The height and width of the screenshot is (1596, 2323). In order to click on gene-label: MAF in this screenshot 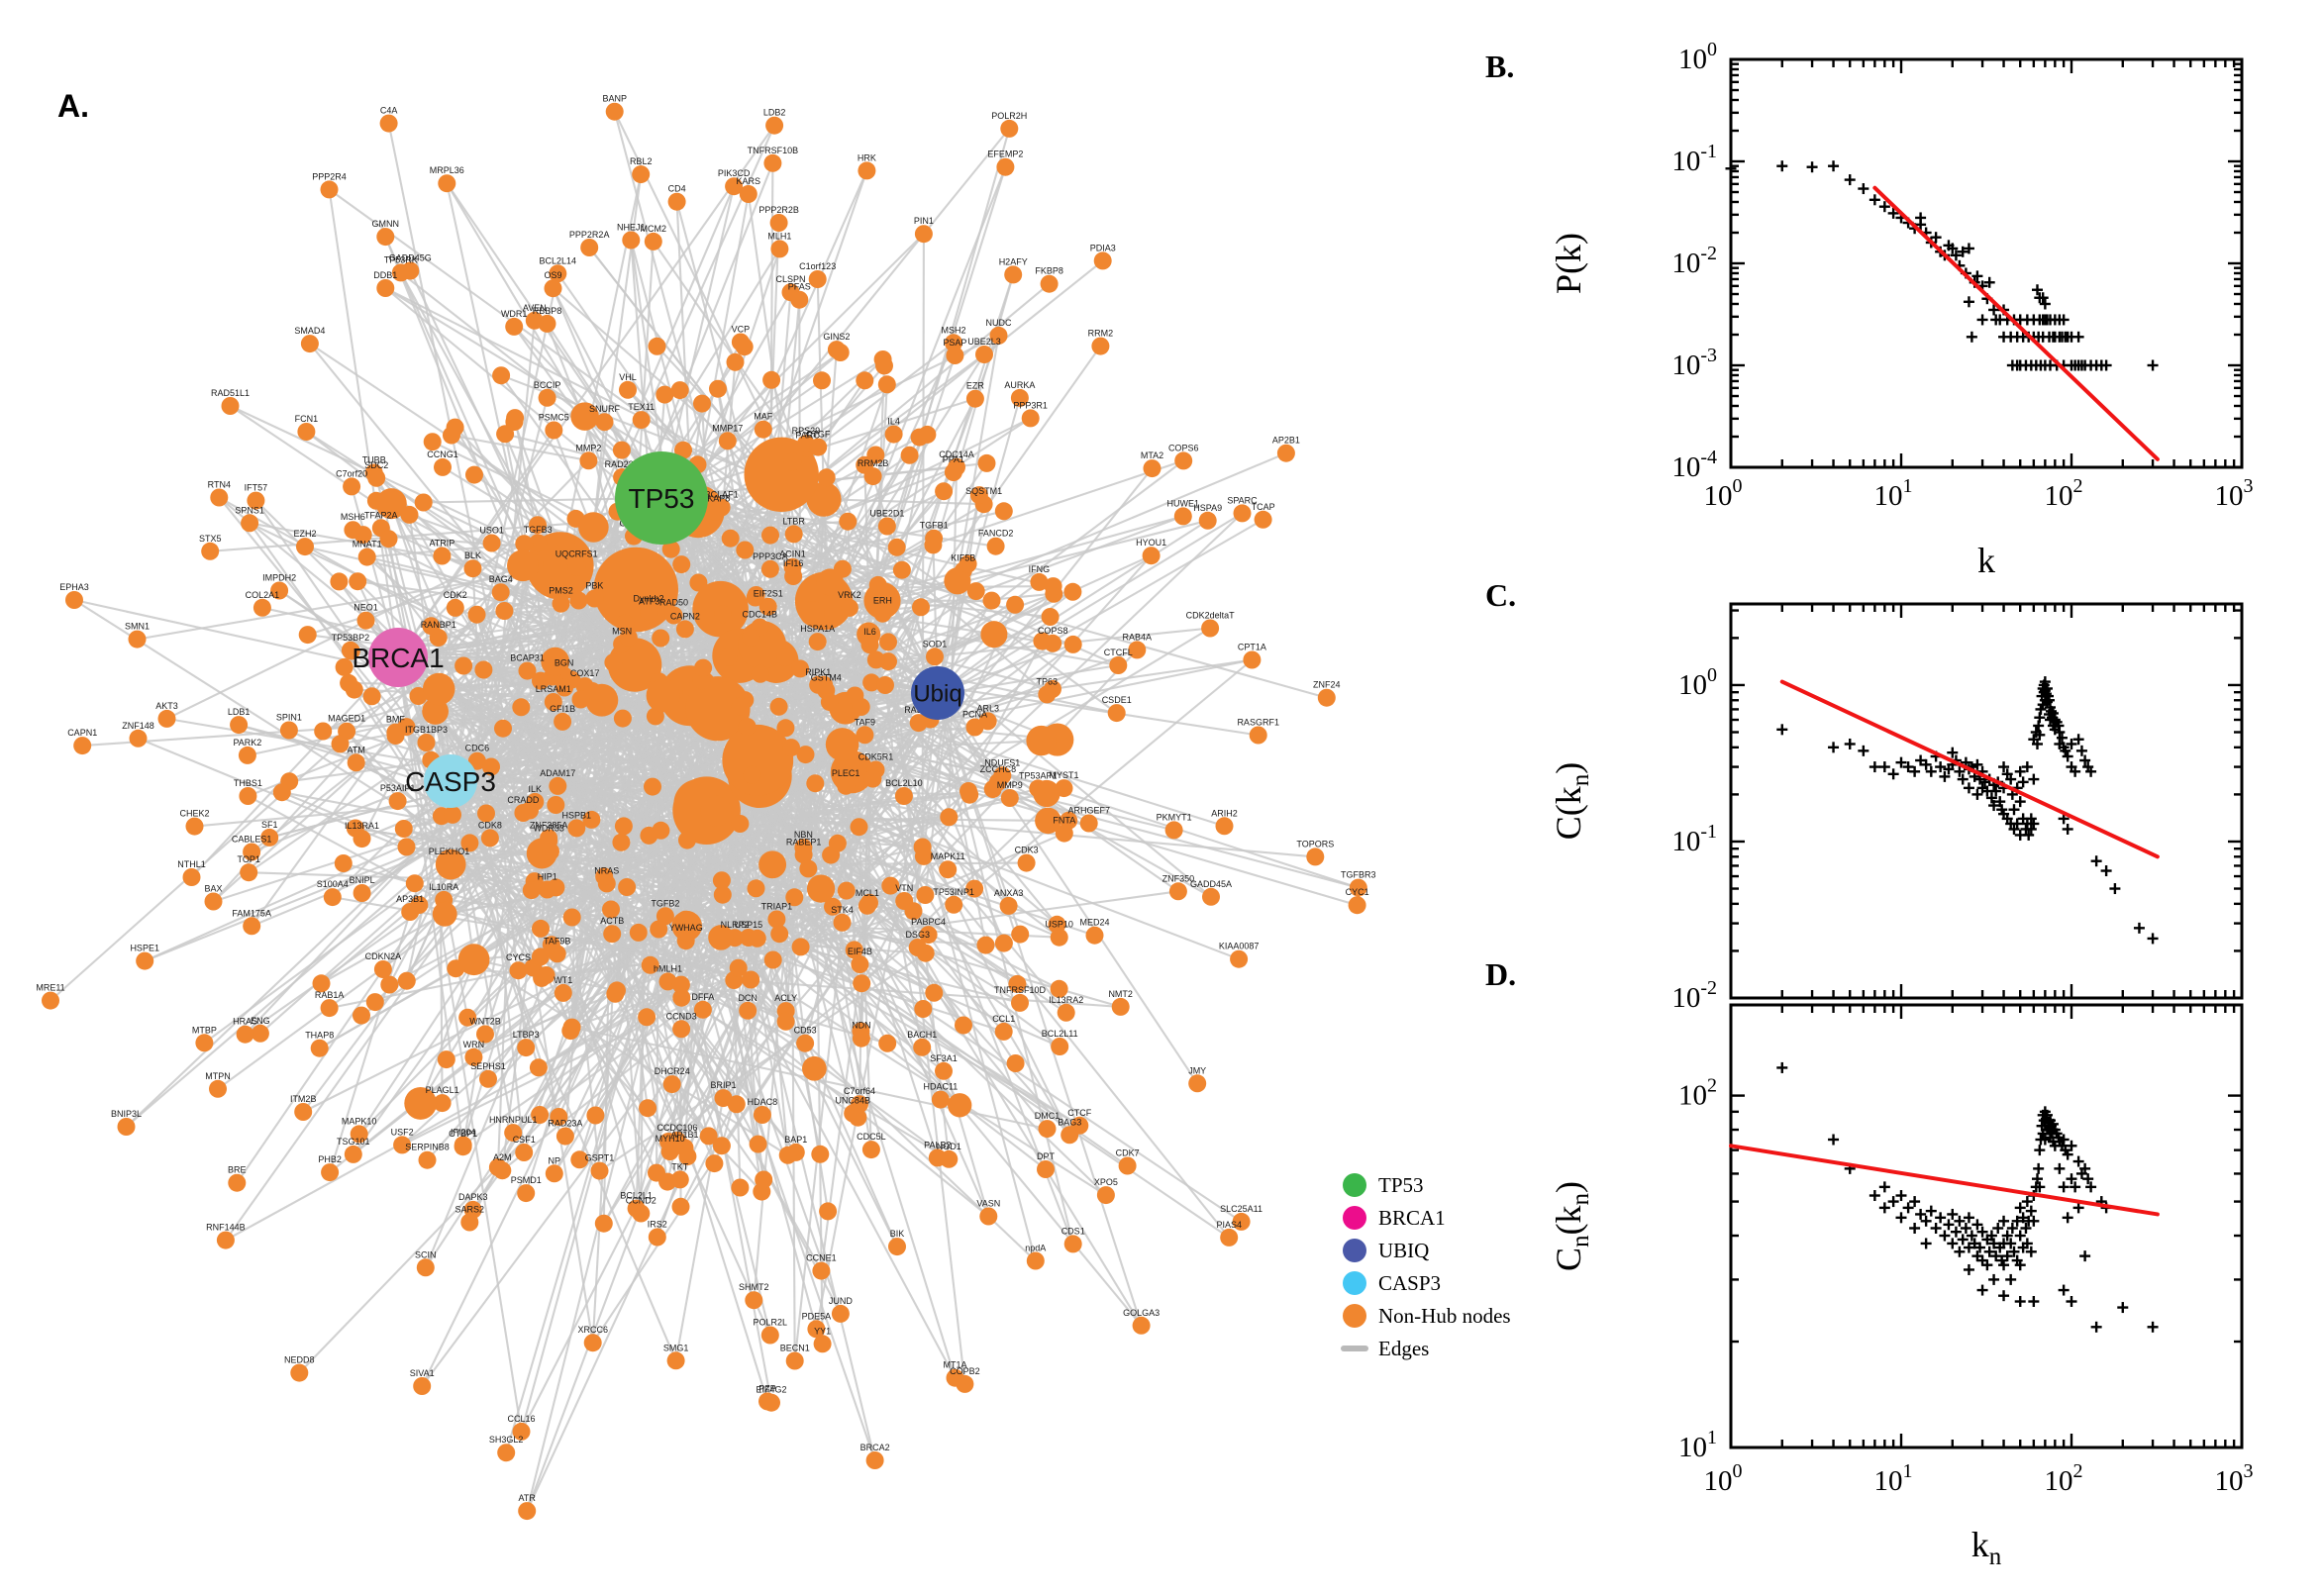, I will do `click(763, 417)`.